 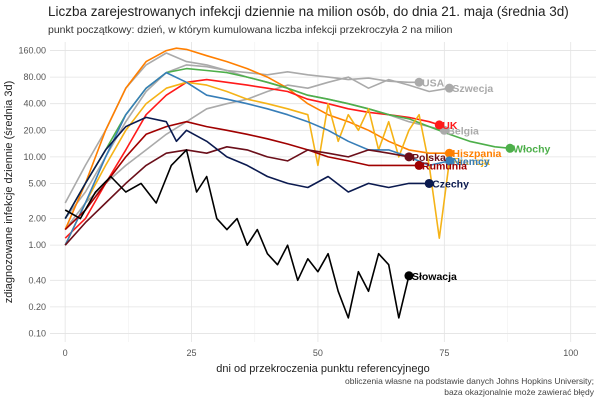 What do you see at coordinates (37, 219) in the screenshot?
I see `y-tick-label: 2.00` at bounding box center [37, 219].